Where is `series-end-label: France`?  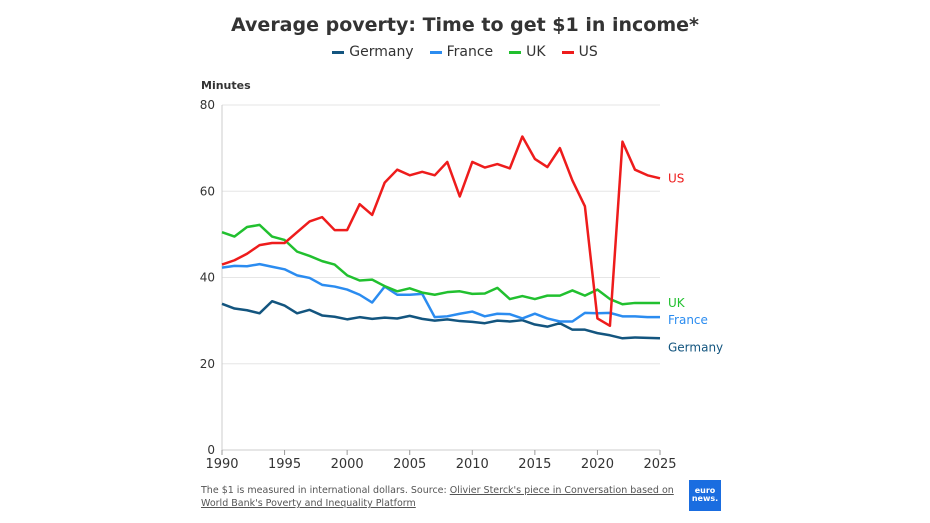 series-end-label: France is located at coordinates (688, 320).